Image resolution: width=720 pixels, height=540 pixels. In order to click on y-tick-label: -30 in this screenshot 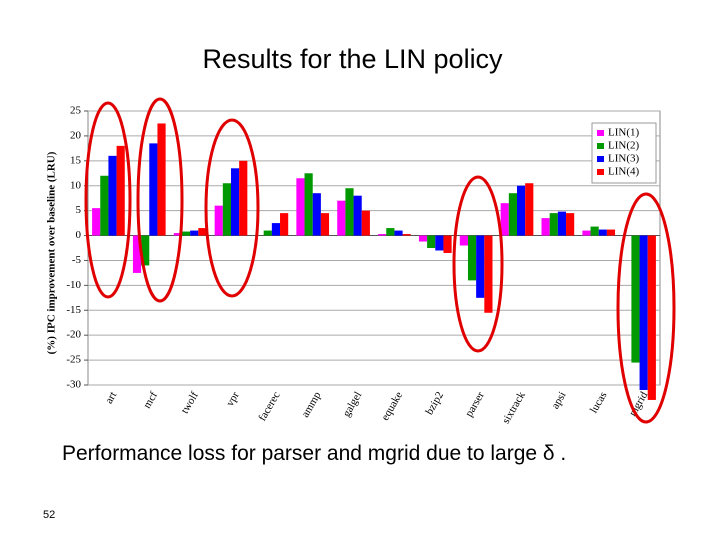, I will do `click(73, 385)`.